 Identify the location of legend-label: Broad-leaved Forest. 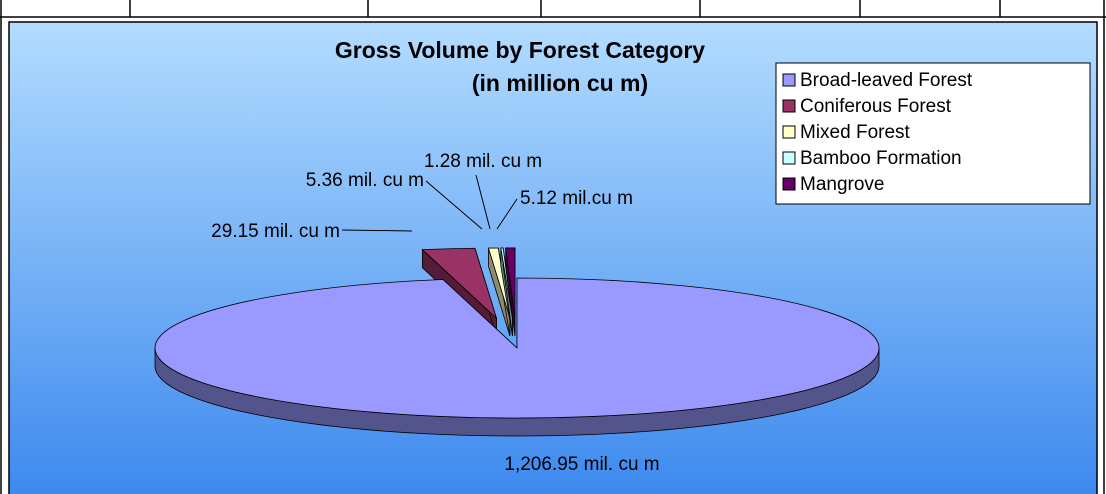
(886, 80).